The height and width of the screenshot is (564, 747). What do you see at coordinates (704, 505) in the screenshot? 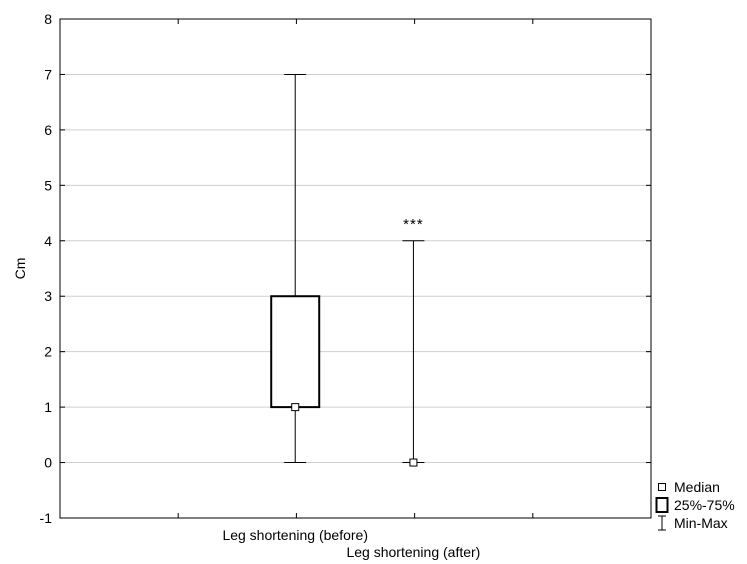
I see `legend-label: 25%-75%` at bounding box center [704, 505].